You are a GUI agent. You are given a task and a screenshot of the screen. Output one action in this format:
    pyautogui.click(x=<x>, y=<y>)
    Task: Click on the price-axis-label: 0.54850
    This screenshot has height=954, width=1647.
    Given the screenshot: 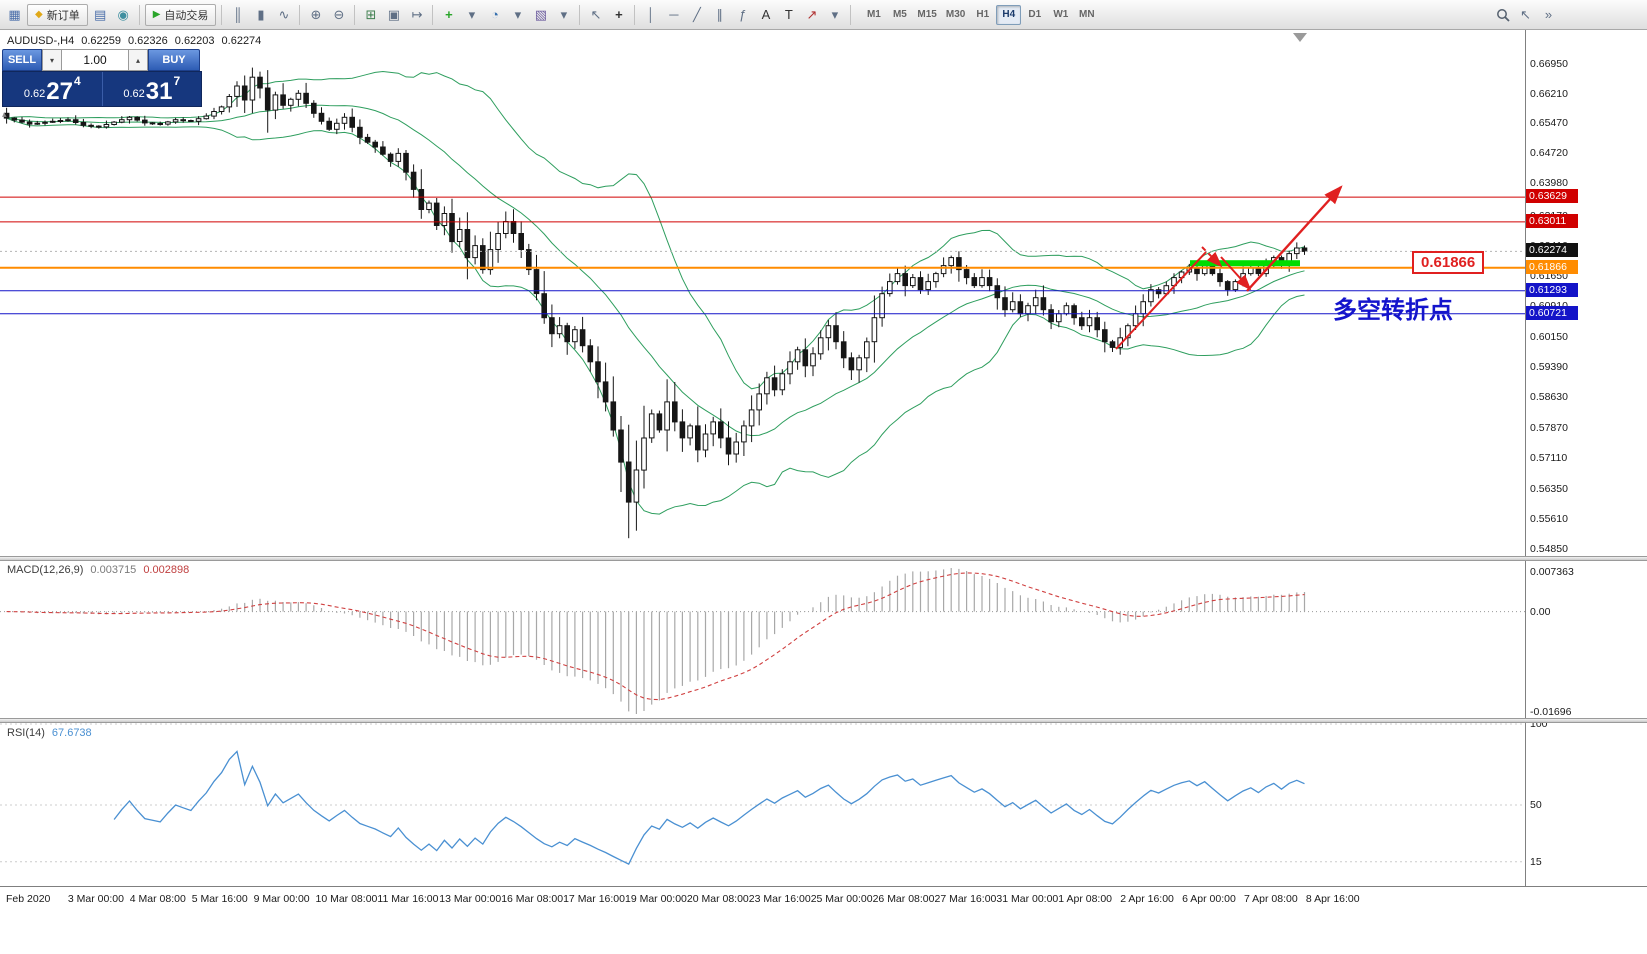 What is the action you would take?
    pyautogui.click(x=1549, y=549)
    